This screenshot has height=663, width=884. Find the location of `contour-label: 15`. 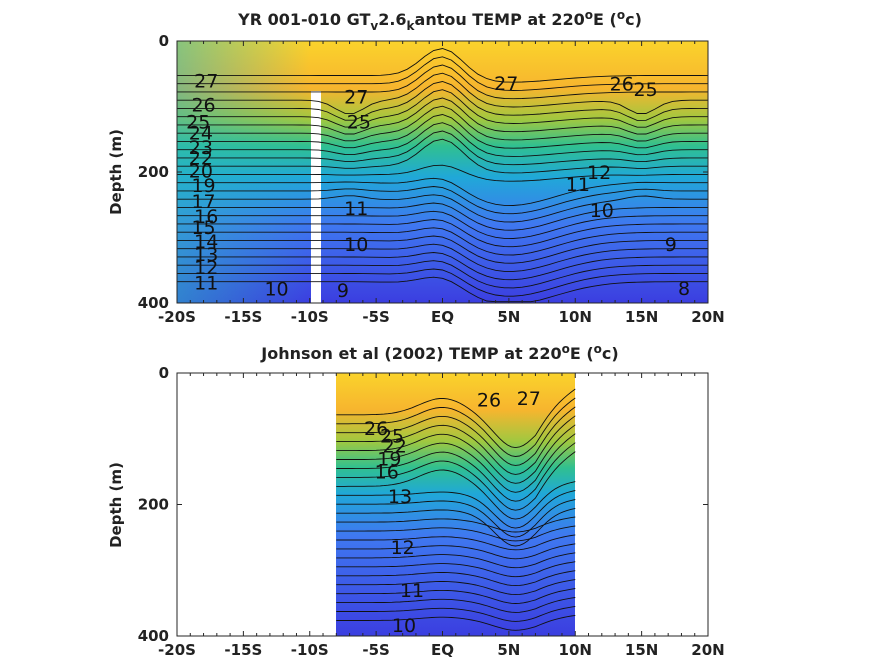

contour-label: 15 is located at coordinates (203, 228).